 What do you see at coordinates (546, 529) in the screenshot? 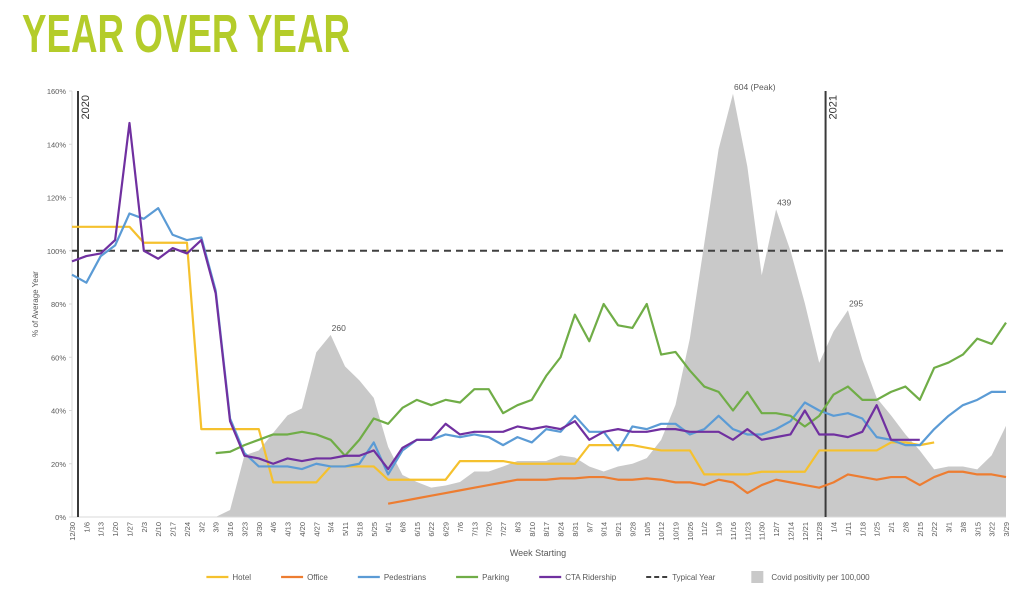
I see `x-tick-label: 8/17` at bounding box center [546, 529].